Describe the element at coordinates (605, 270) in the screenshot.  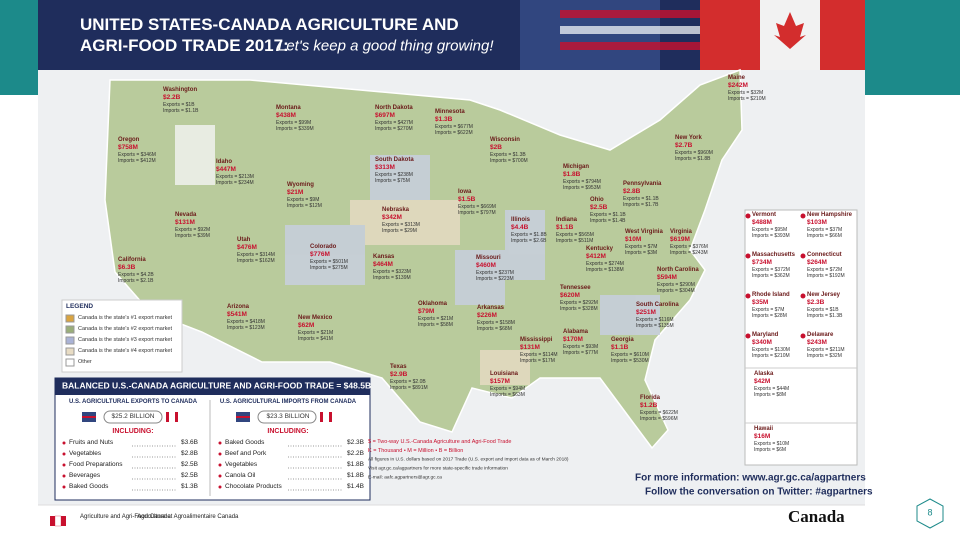
I see `state-detail: Imports = $138M` at that location.